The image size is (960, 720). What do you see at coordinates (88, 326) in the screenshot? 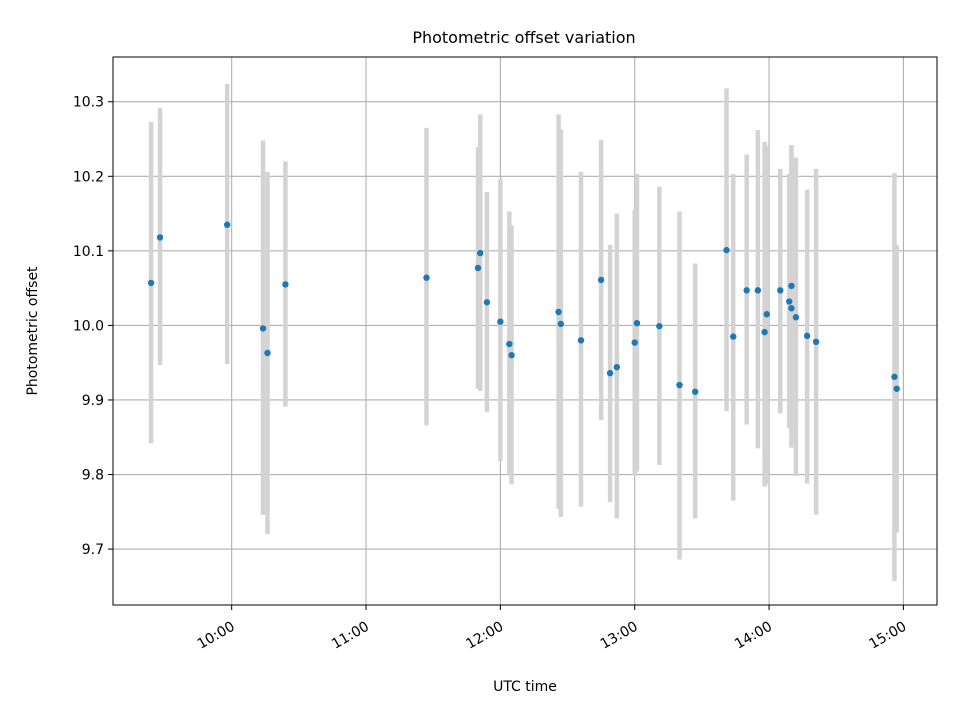
I see `y-tick-label: 10.0` at bounding box center [88, 326].